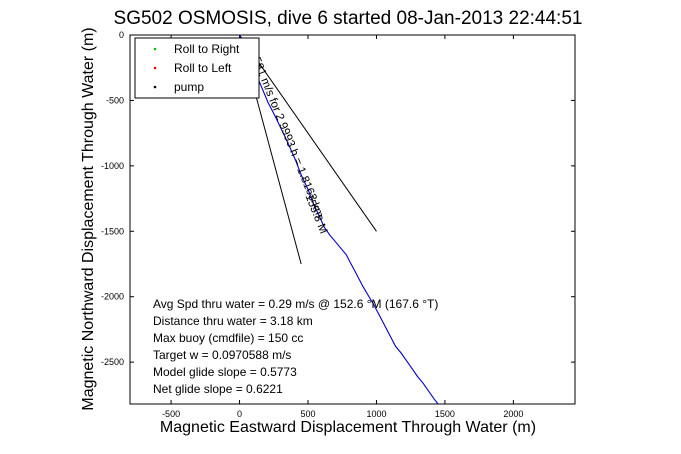 The width and height of the screenshot is (681, 454). I want to click on stat-line: Max buoy (cmdfile) = 150 cc, so click(228, 338).